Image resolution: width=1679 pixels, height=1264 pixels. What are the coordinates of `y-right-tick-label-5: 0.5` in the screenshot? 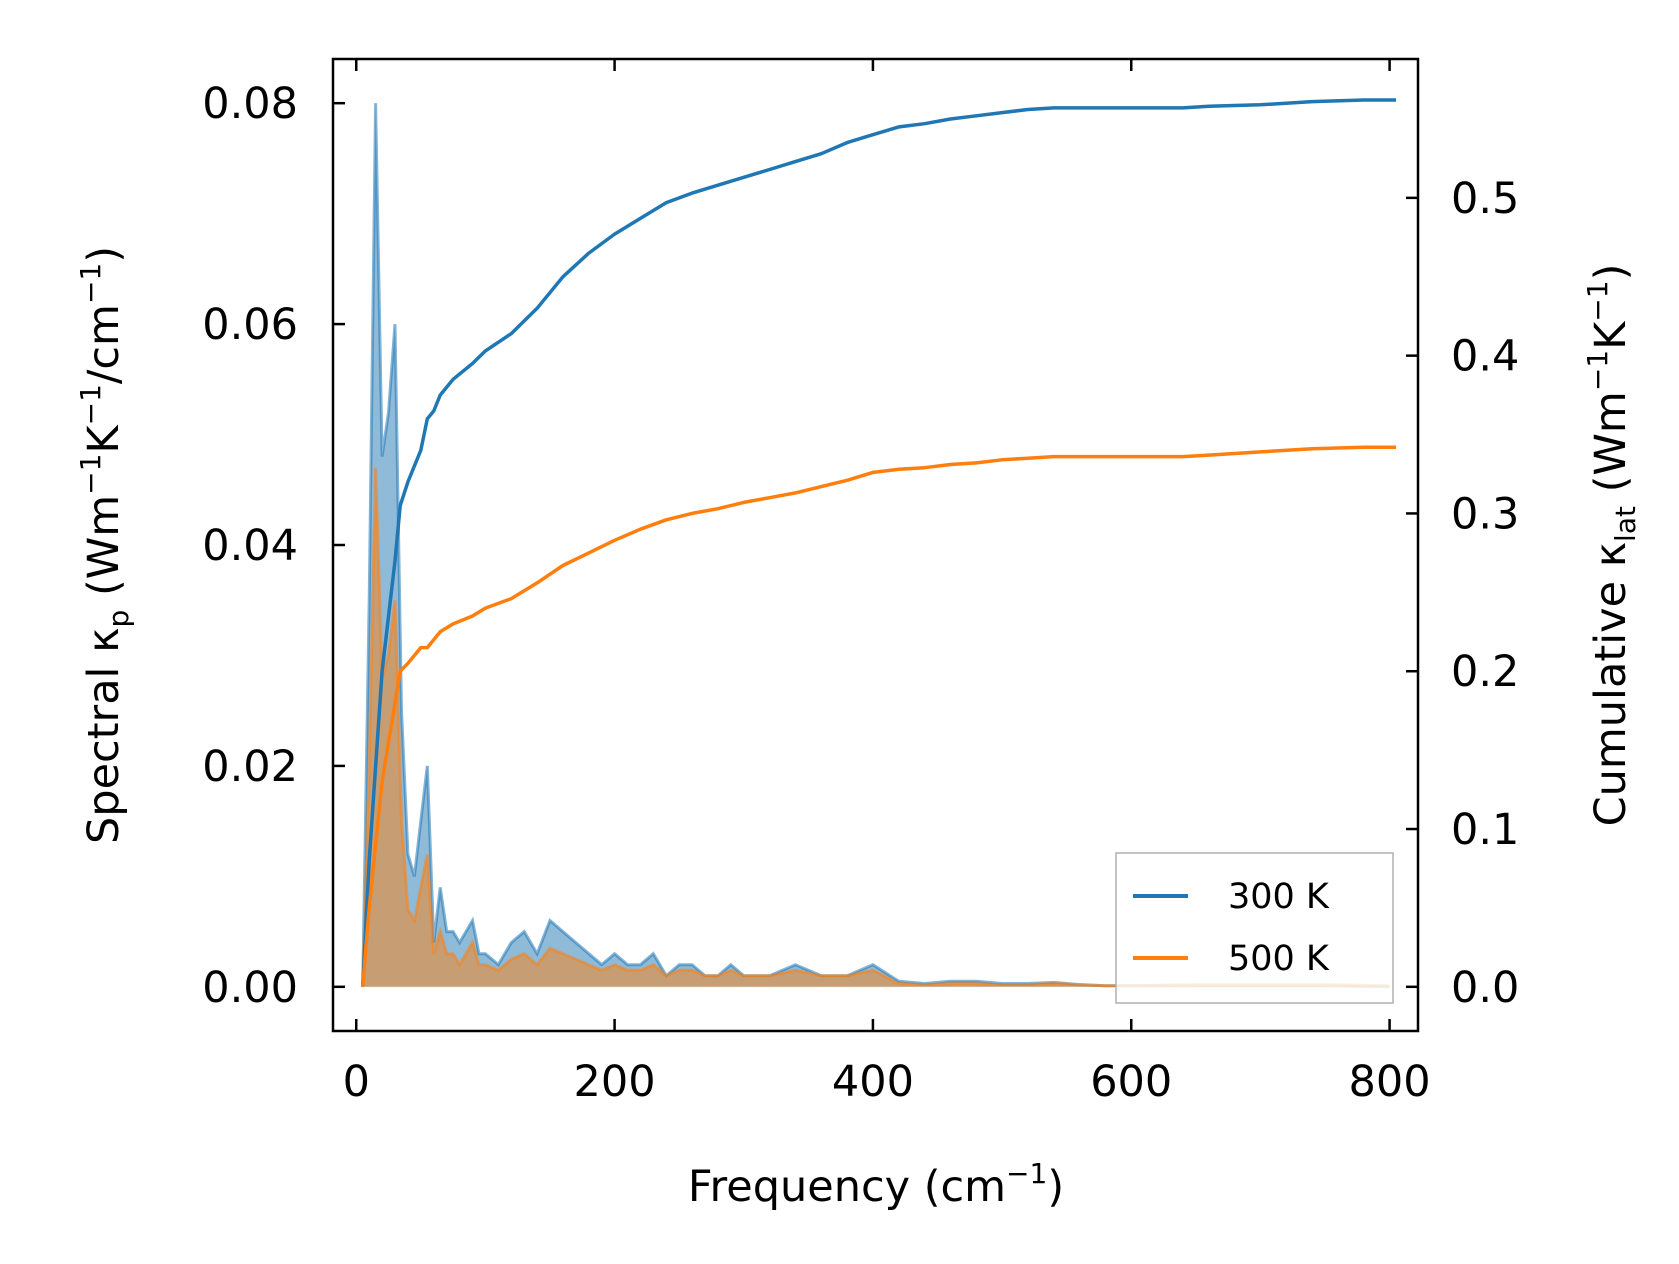 It's located at (1485, 199).